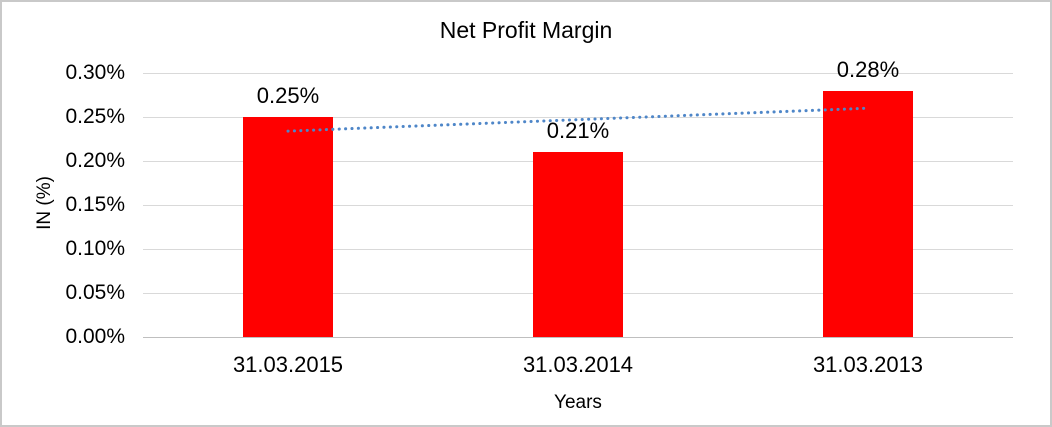 This screenshot has width=1052, height=427. Describe the element at coordinates (95, 160) in the screenshot. I see `y-tick-label: 0.20%` at that location.